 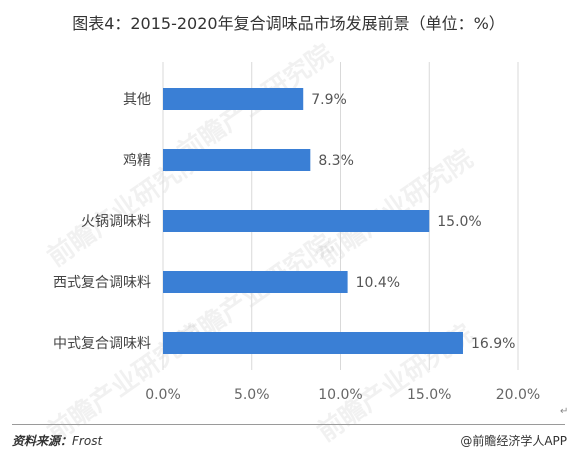 What do you see at coordinates (459, 222) in the screenshot?
I see `value-label: 15.0%` at bounding box center [459, 222].